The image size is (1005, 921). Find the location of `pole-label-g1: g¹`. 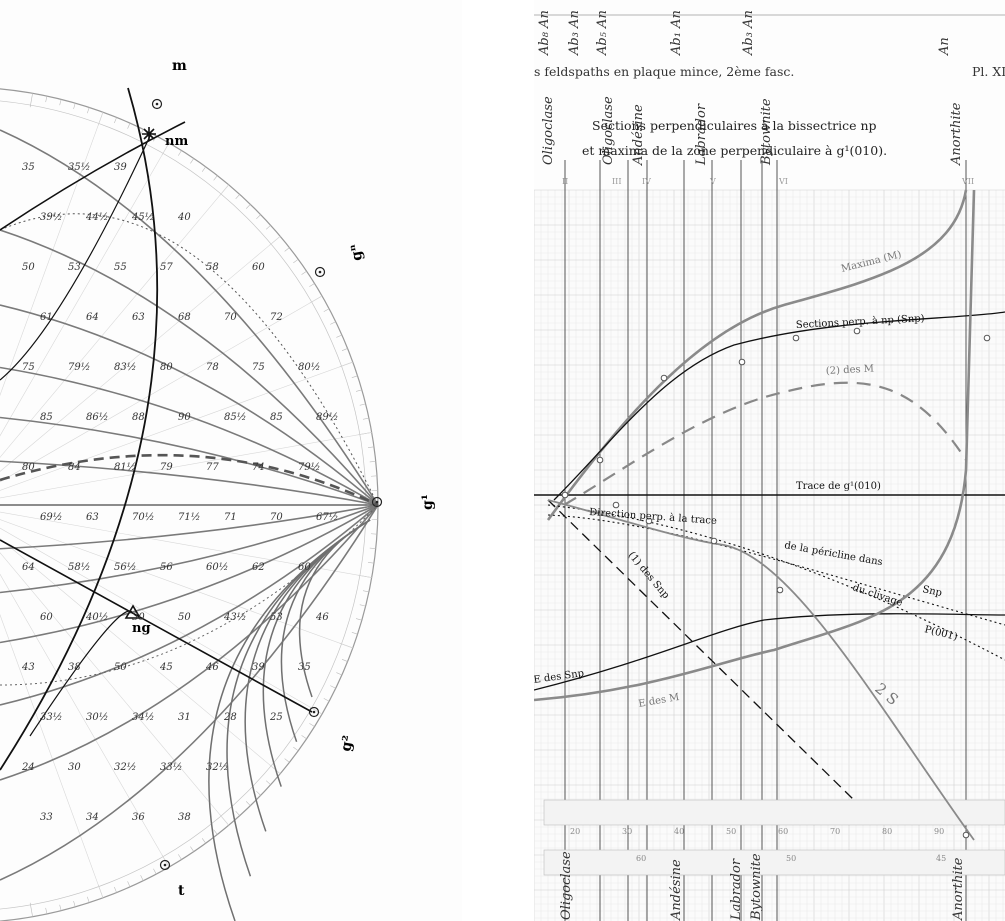

pole-label-g1: g¹ is located at coordinates (428, 502).